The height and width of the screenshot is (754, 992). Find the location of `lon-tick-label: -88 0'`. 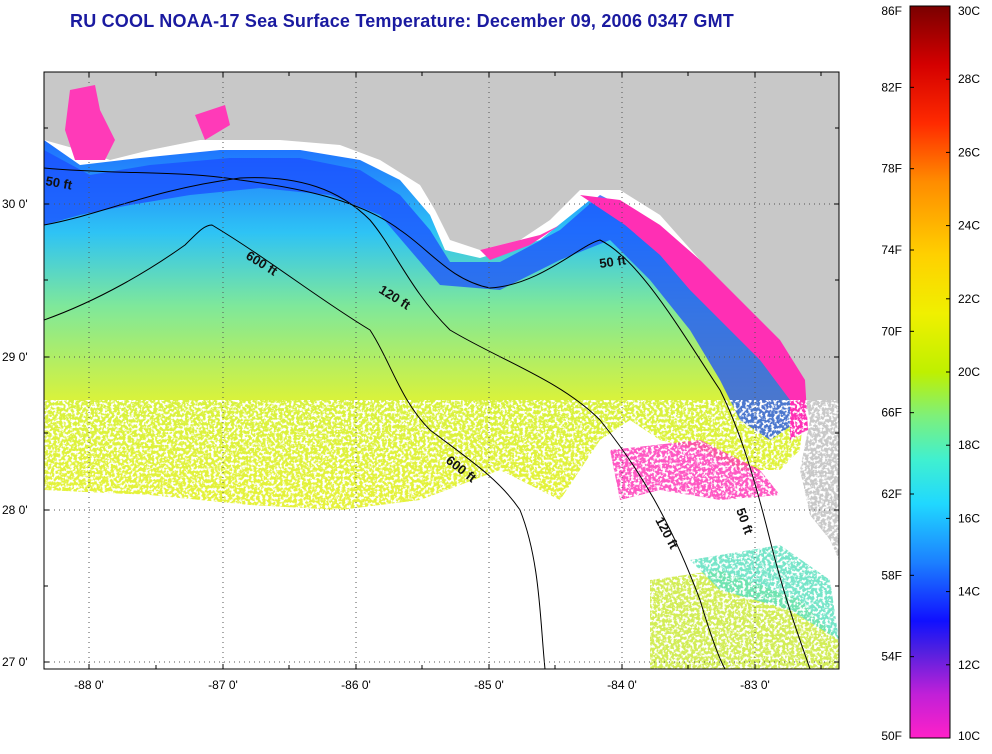

lon-tick-label: -88 0' is located at coordinates (89, 685).